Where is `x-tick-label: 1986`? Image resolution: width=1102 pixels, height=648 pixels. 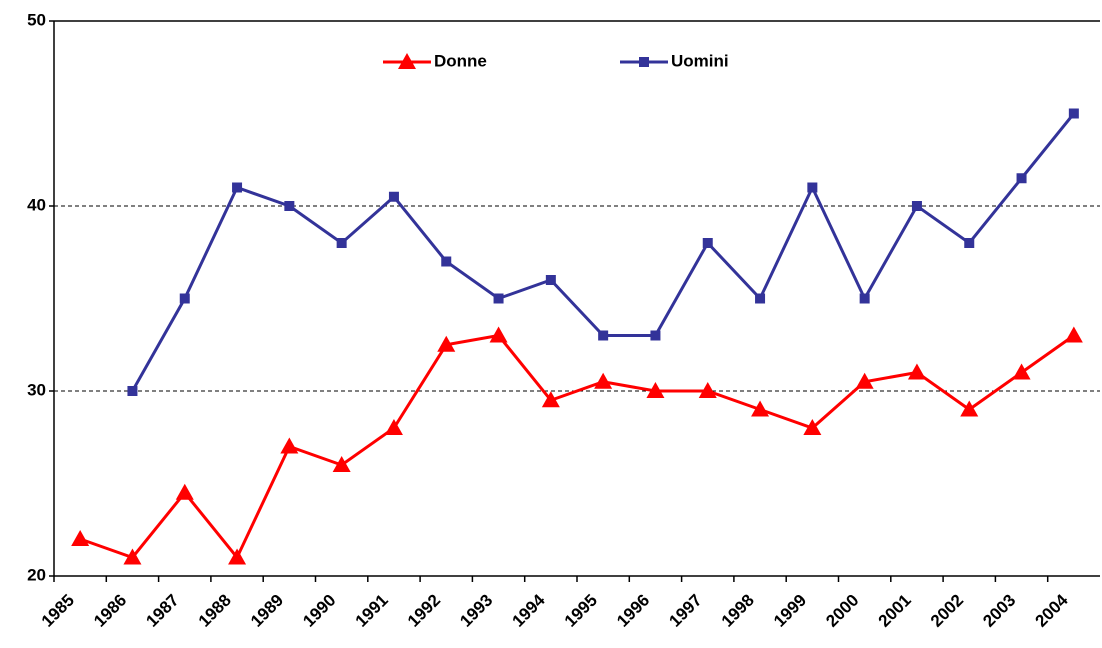 x-tick-label: 1986 is located at coordinates (110, 611).